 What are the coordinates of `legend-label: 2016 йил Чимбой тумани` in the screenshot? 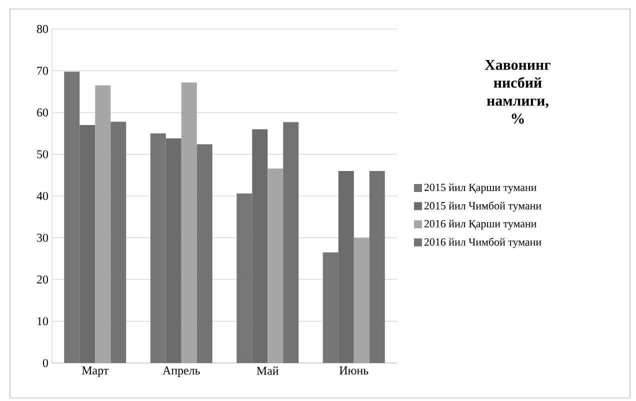 It's located at (483, 243).